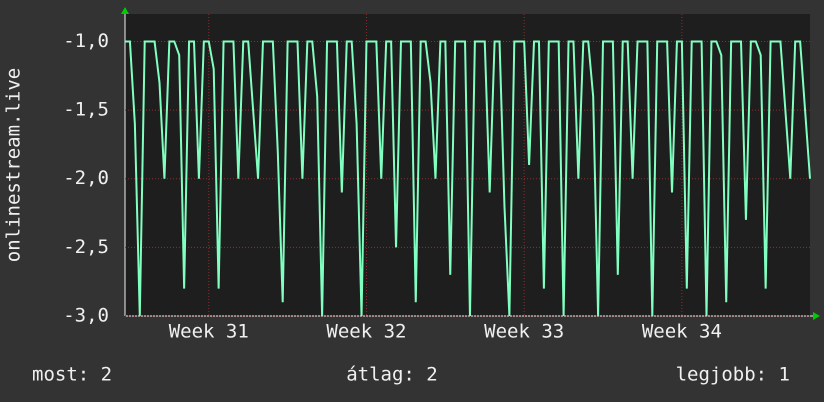 The width and height of the screenshot is (824, 402). What do you see at coordinates (682, 332) in the screenshot?
I see `x-tick-label: Week 34` at bounding box center [682, 332].